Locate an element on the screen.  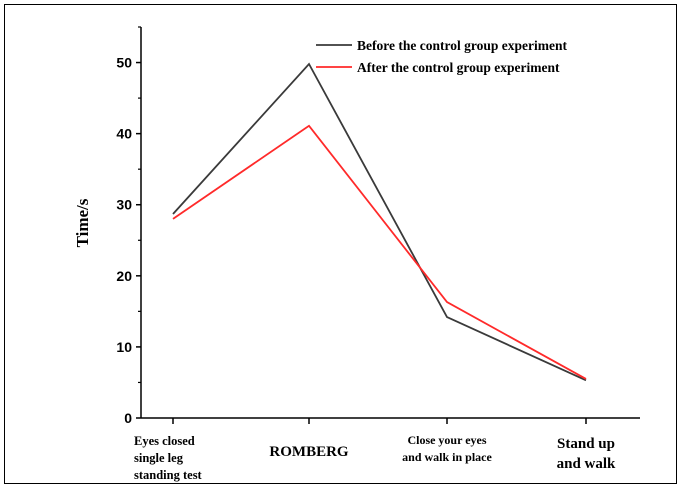
legend-label: After the control group experiment is located at coordinates (458, 67).